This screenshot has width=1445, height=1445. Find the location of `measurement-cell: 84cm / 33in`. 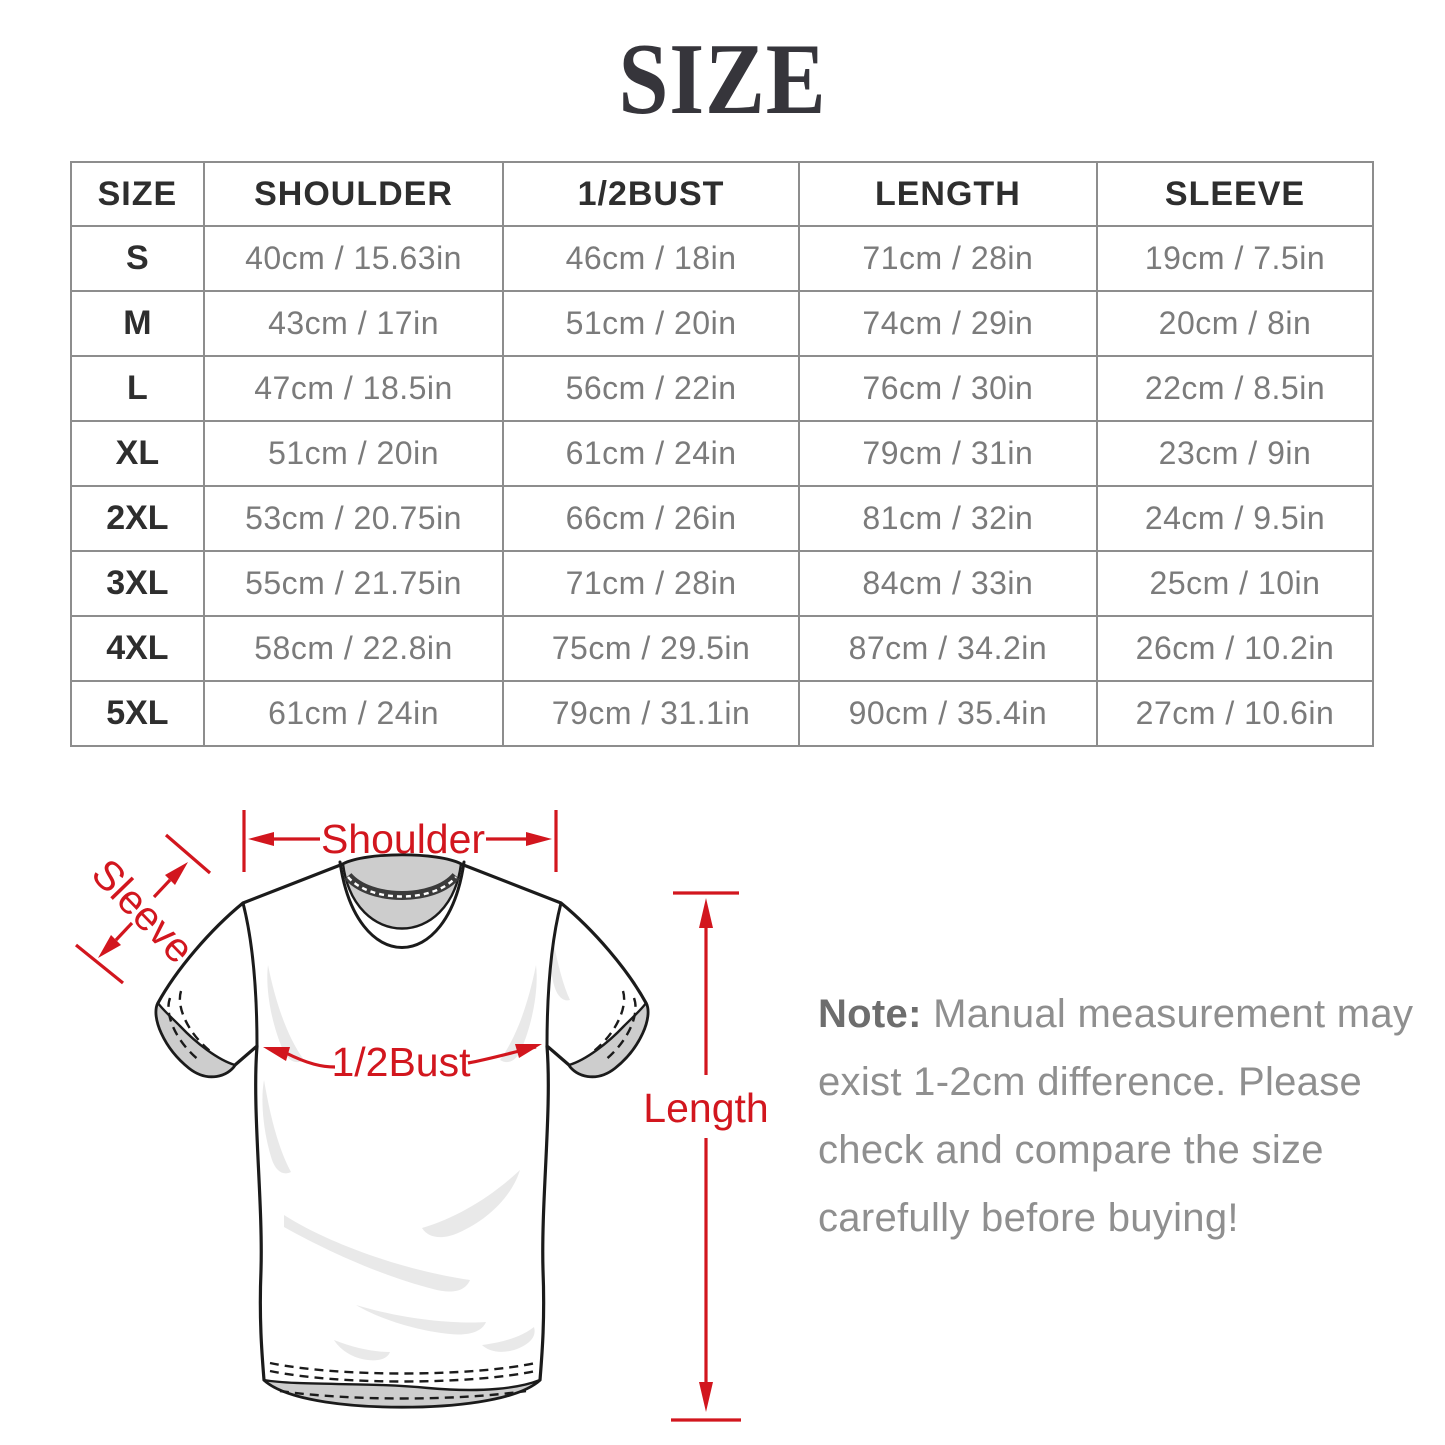

measurement-cell: 84cm / 33in is located at coordinates (947, 583).